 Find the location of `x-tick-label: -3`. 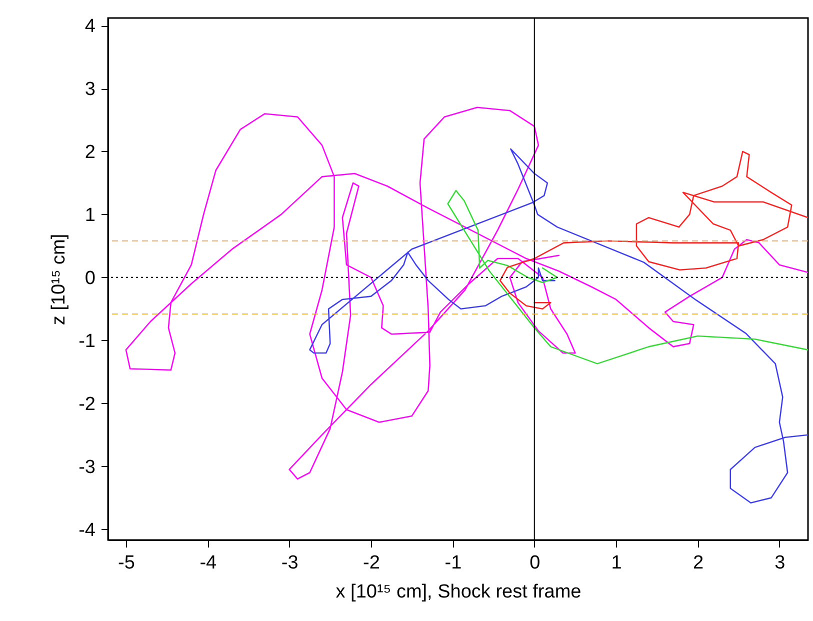

x-tick-label: -3 is located at coordinates (289, 563).